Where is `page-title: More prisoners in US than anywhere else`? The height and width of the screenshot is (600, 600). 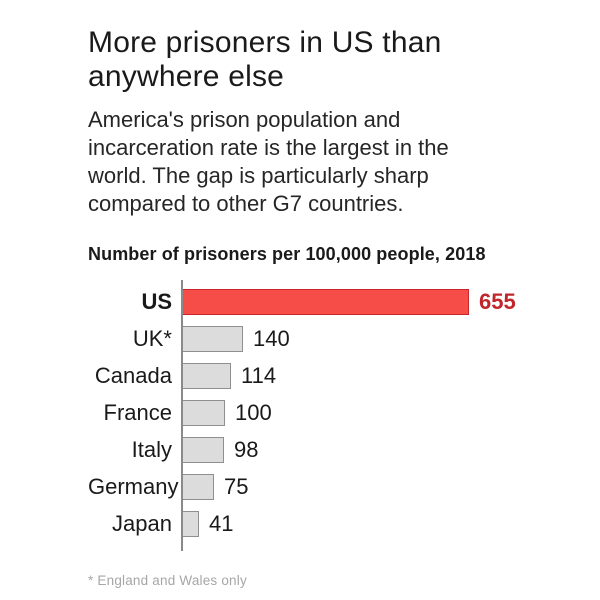 page-title: More prisoners in US than anywhere else is located at coordinates (265, 59).